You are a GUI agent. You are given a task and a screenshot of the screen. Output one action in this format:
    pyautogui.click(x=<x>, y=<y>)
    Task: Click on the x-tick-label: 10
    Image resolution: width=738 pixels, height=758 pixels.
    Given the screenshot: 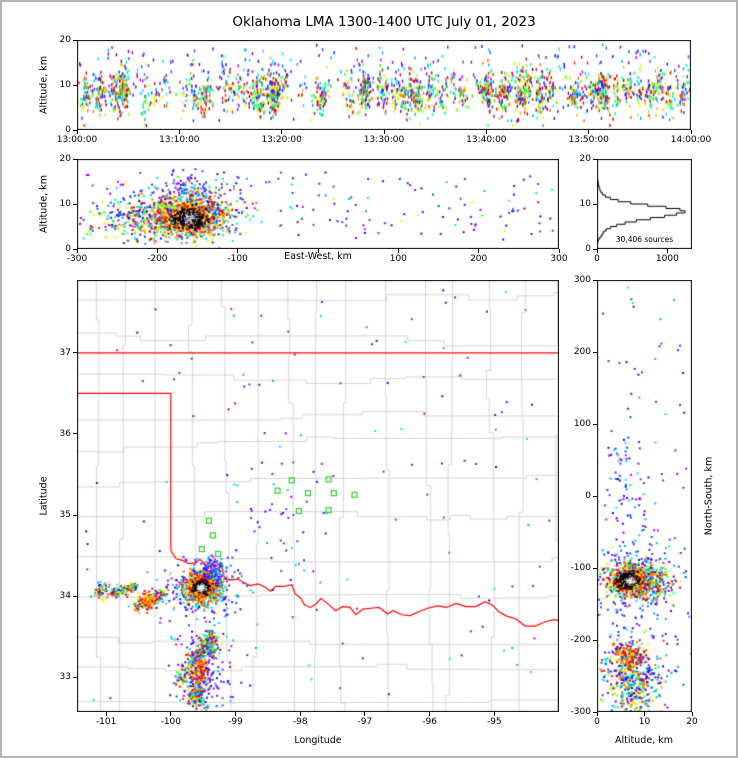 What is the action you would take?
    pyautogui.click(x=644, y=722)
    